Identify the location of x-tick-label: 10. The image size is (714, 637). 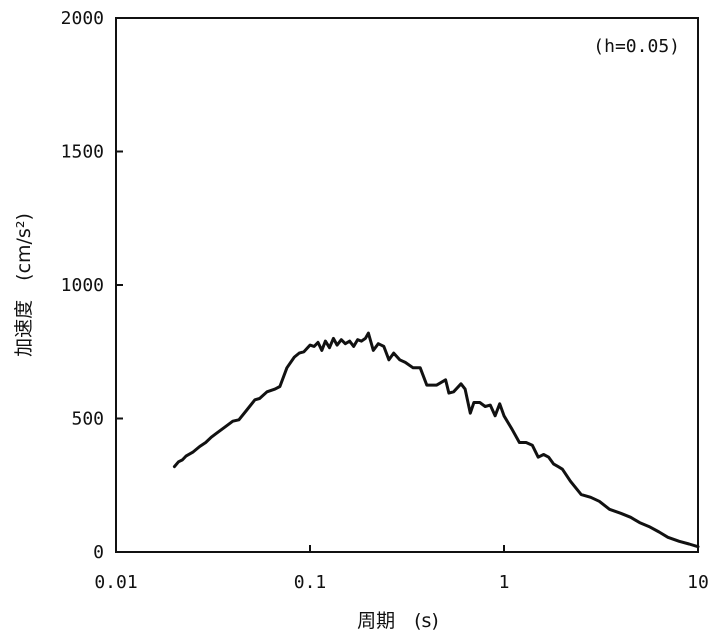
(698, 582).